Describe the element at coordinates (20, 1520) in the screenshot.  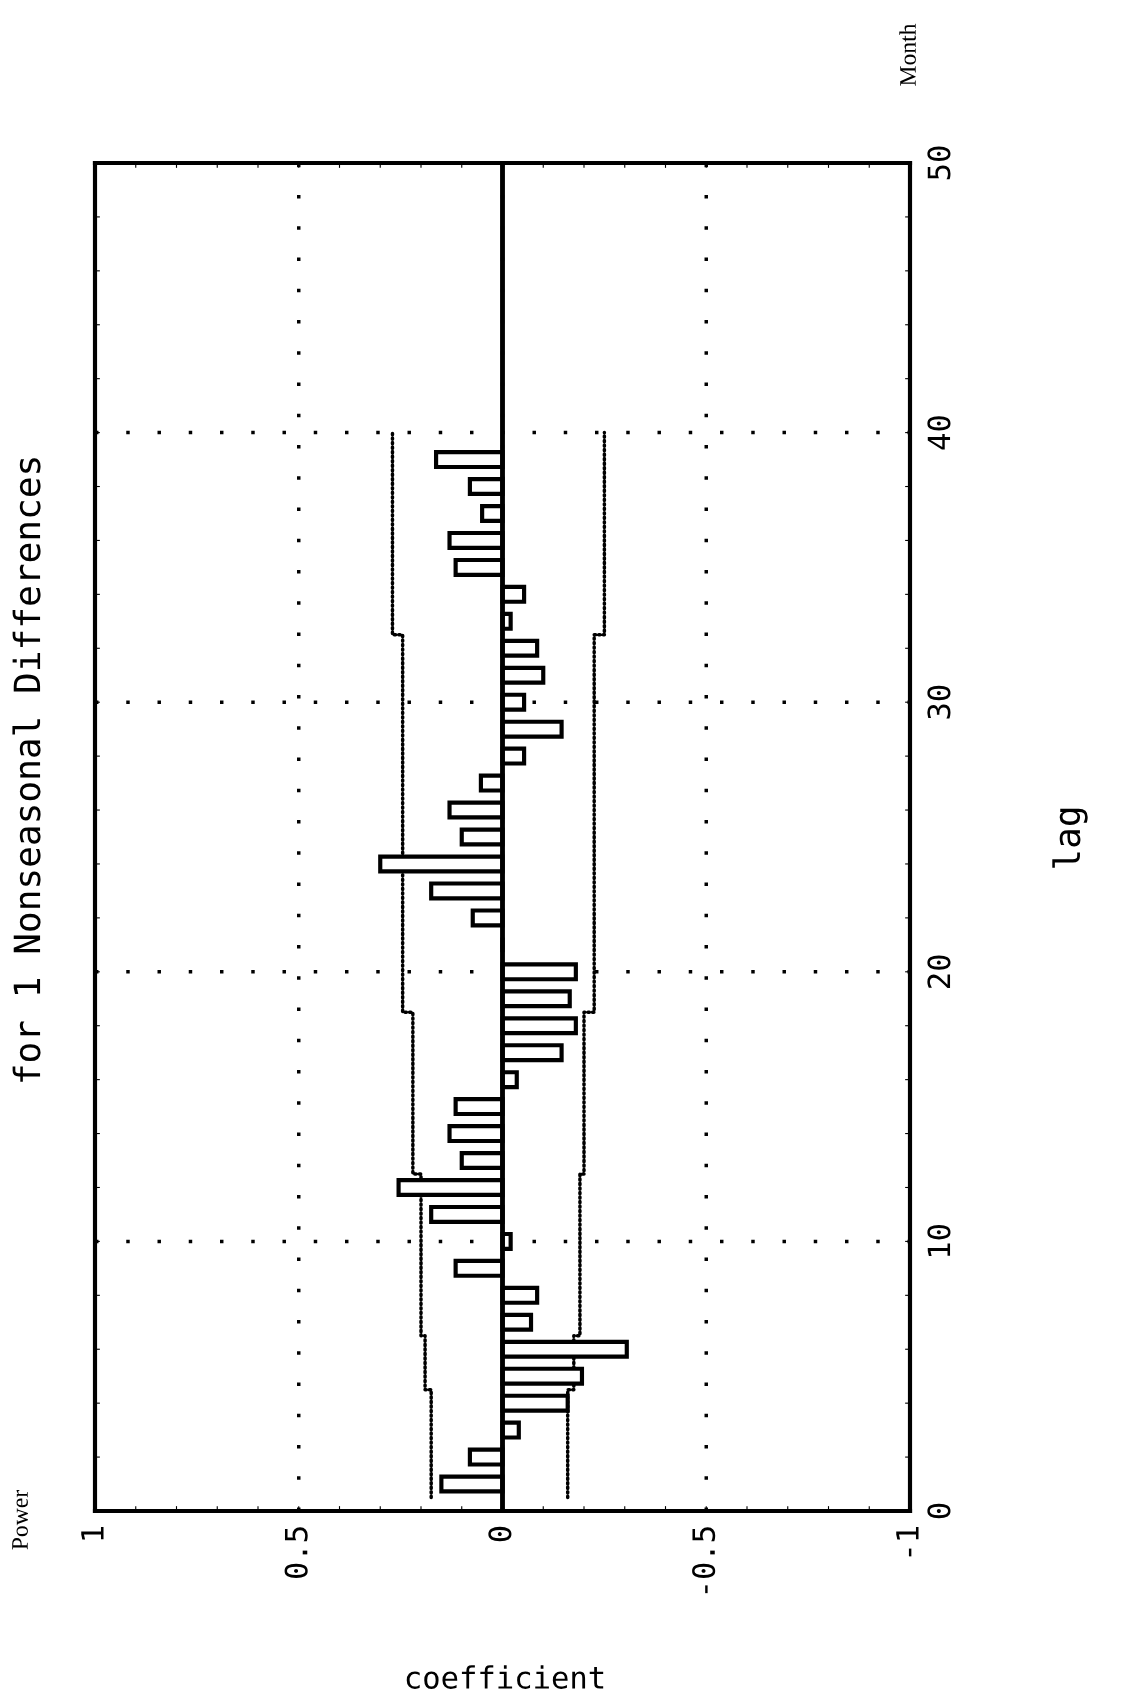
I see `text: Power` at that location.